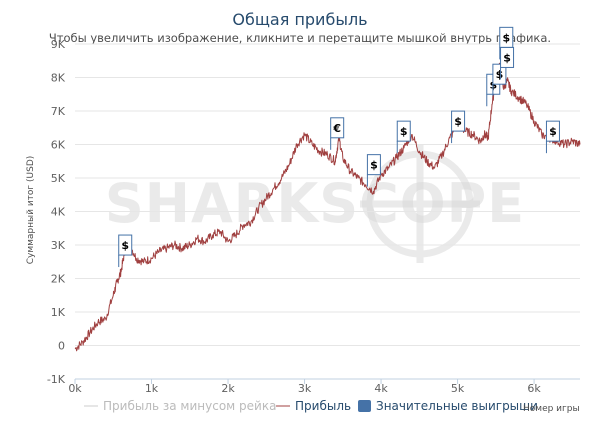 The width and height of the screenshot is (600, 428). Describe the element at coordinates (381, 388) in the screenshot. I see `x-tick-label: 4k` at that location.